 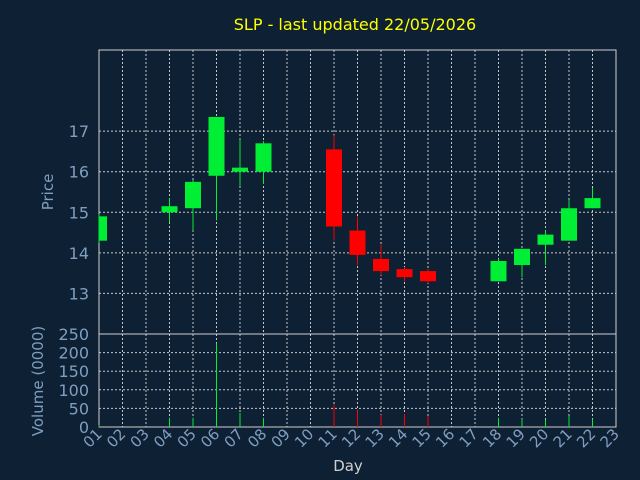 I want to click on volume-y-axis-label: Volume (0000), so click(x=38, y=381).